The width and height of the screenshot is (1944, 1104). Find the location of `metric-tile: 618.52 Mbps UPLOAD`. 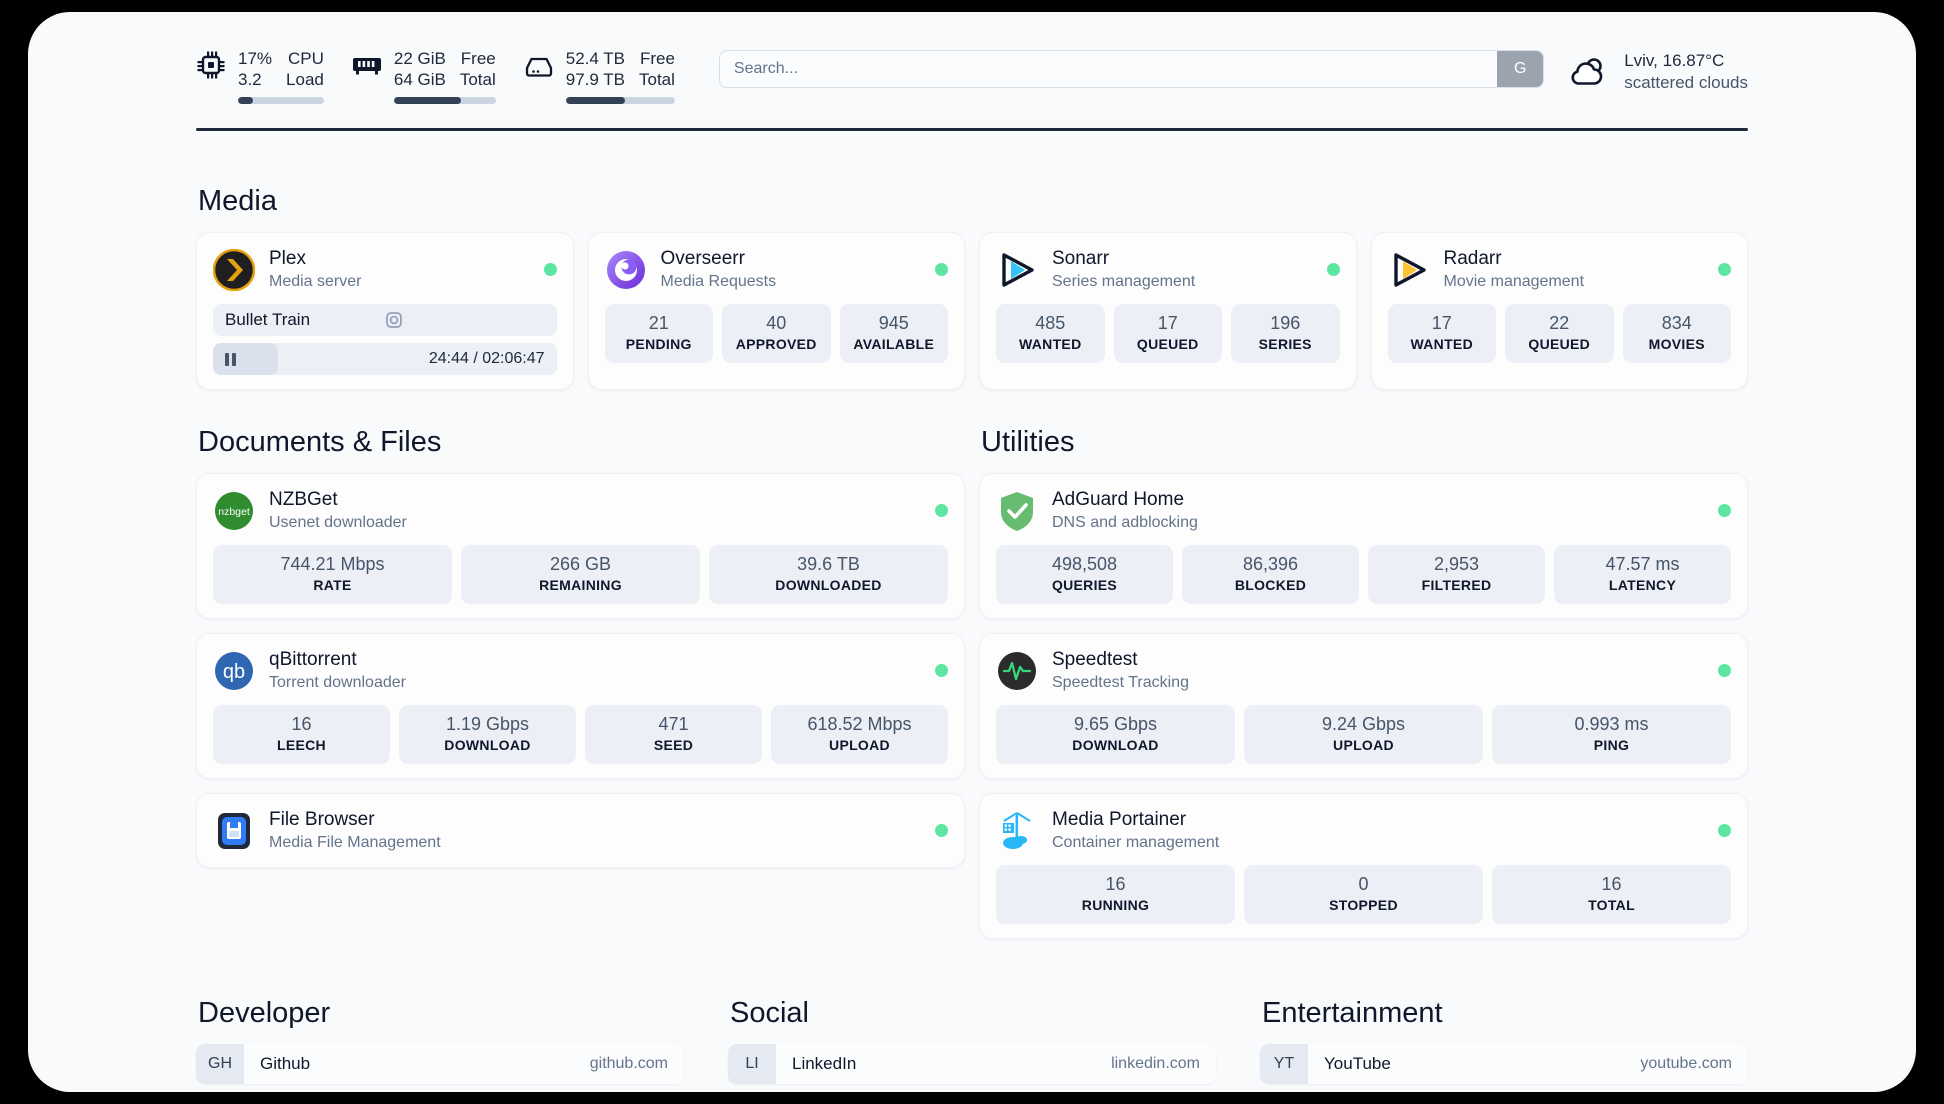

metric-tile: 618.52 Mbps UPLOAD is located at coordinates (859, 734).